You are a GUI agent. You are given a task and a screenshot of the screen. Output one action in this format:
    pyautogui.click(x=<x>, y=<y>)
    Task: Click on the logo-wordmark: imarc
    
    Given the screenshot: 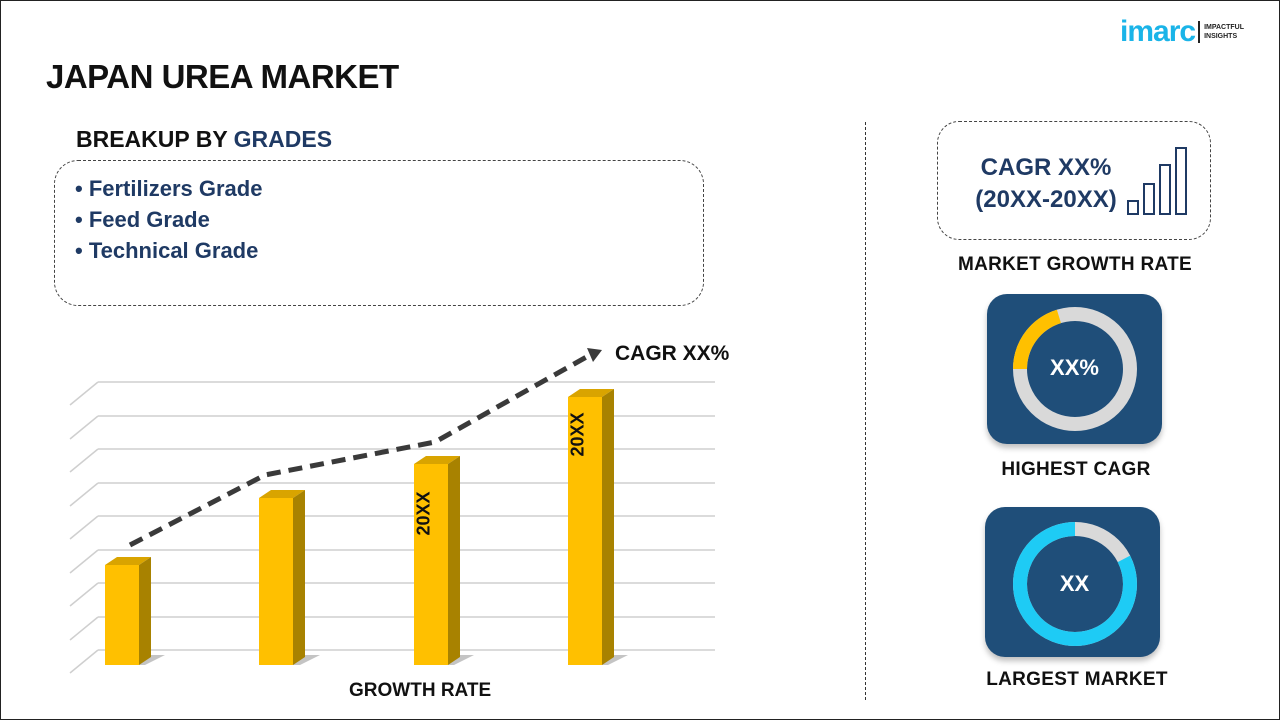 What is the action you would take?
    pyautogui.click(x=1158, y=31)
    